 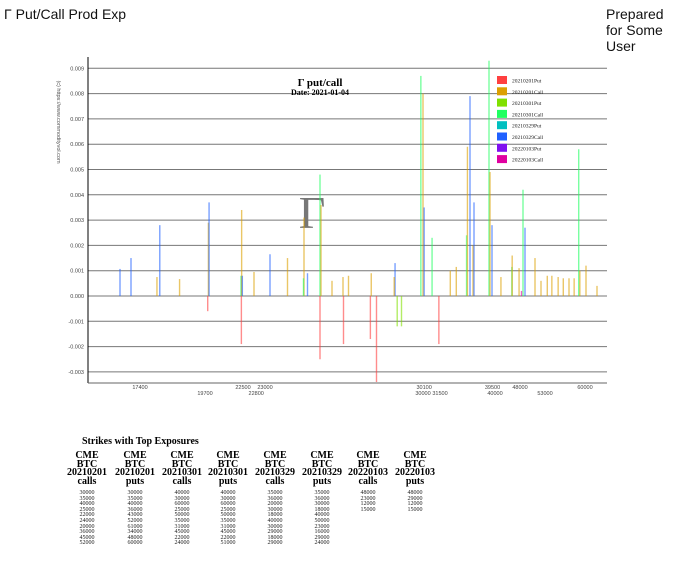 What do you see at coordinates (528, 93) in the screenshot?
I see `legend-label: 20210201Call` at bounding box center [528, 93].